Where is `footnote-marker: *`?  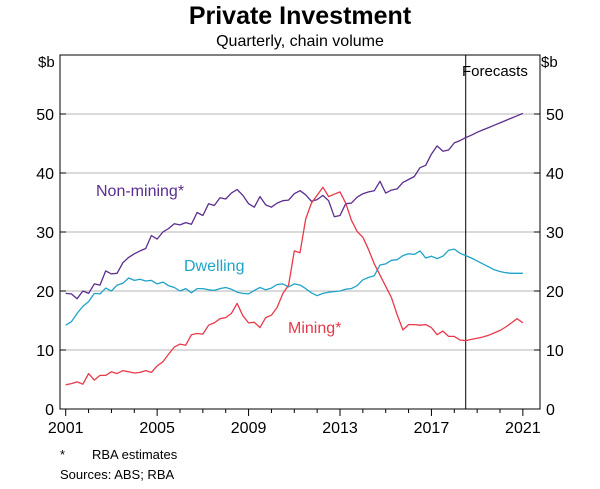 footnote-marker: * is located at coordinates (62, 454).